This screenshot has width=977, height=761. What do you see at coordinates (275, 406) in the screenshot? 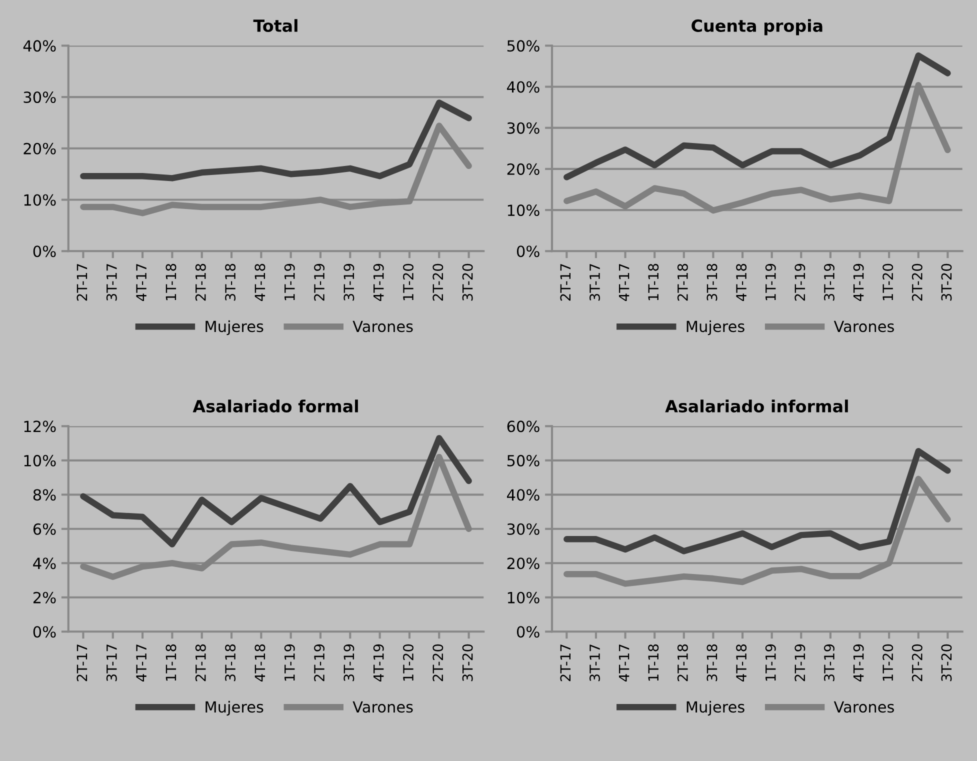
I see `chart-title: Asalariado formal` at bounding box center [275, 406].